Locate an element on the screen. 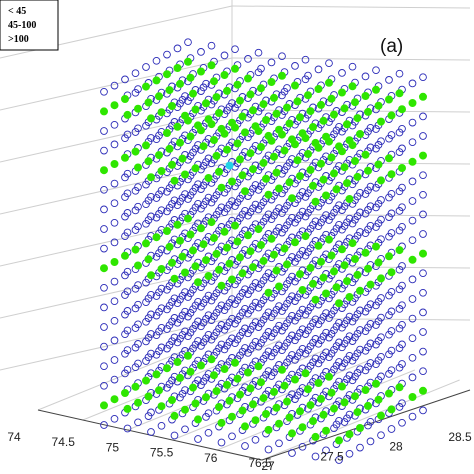  y-axis-line is located at coordinates (366, 425).